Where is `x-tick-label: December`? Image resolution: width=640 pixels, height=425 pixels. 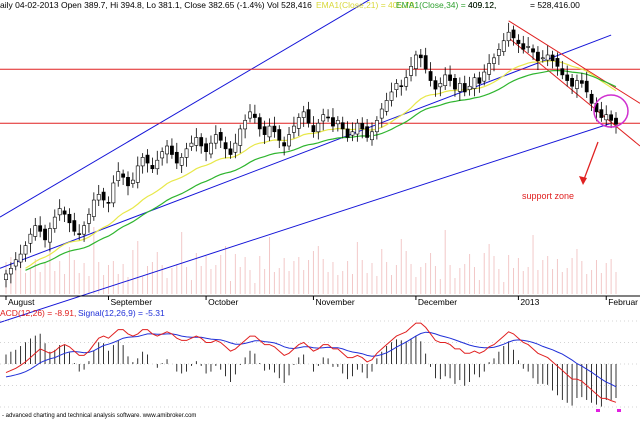
x-tick-label: December is located at coordinates (437, 302).